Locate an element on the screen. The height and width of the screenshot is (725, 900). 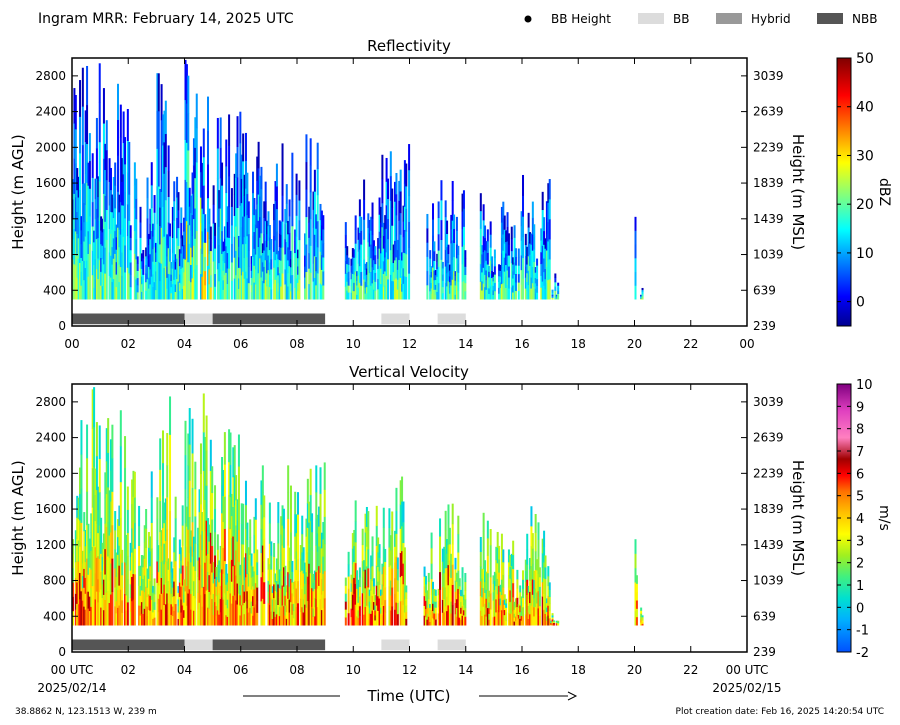
y-right-tick-label: 1439 is located at coordinates (768, 545).